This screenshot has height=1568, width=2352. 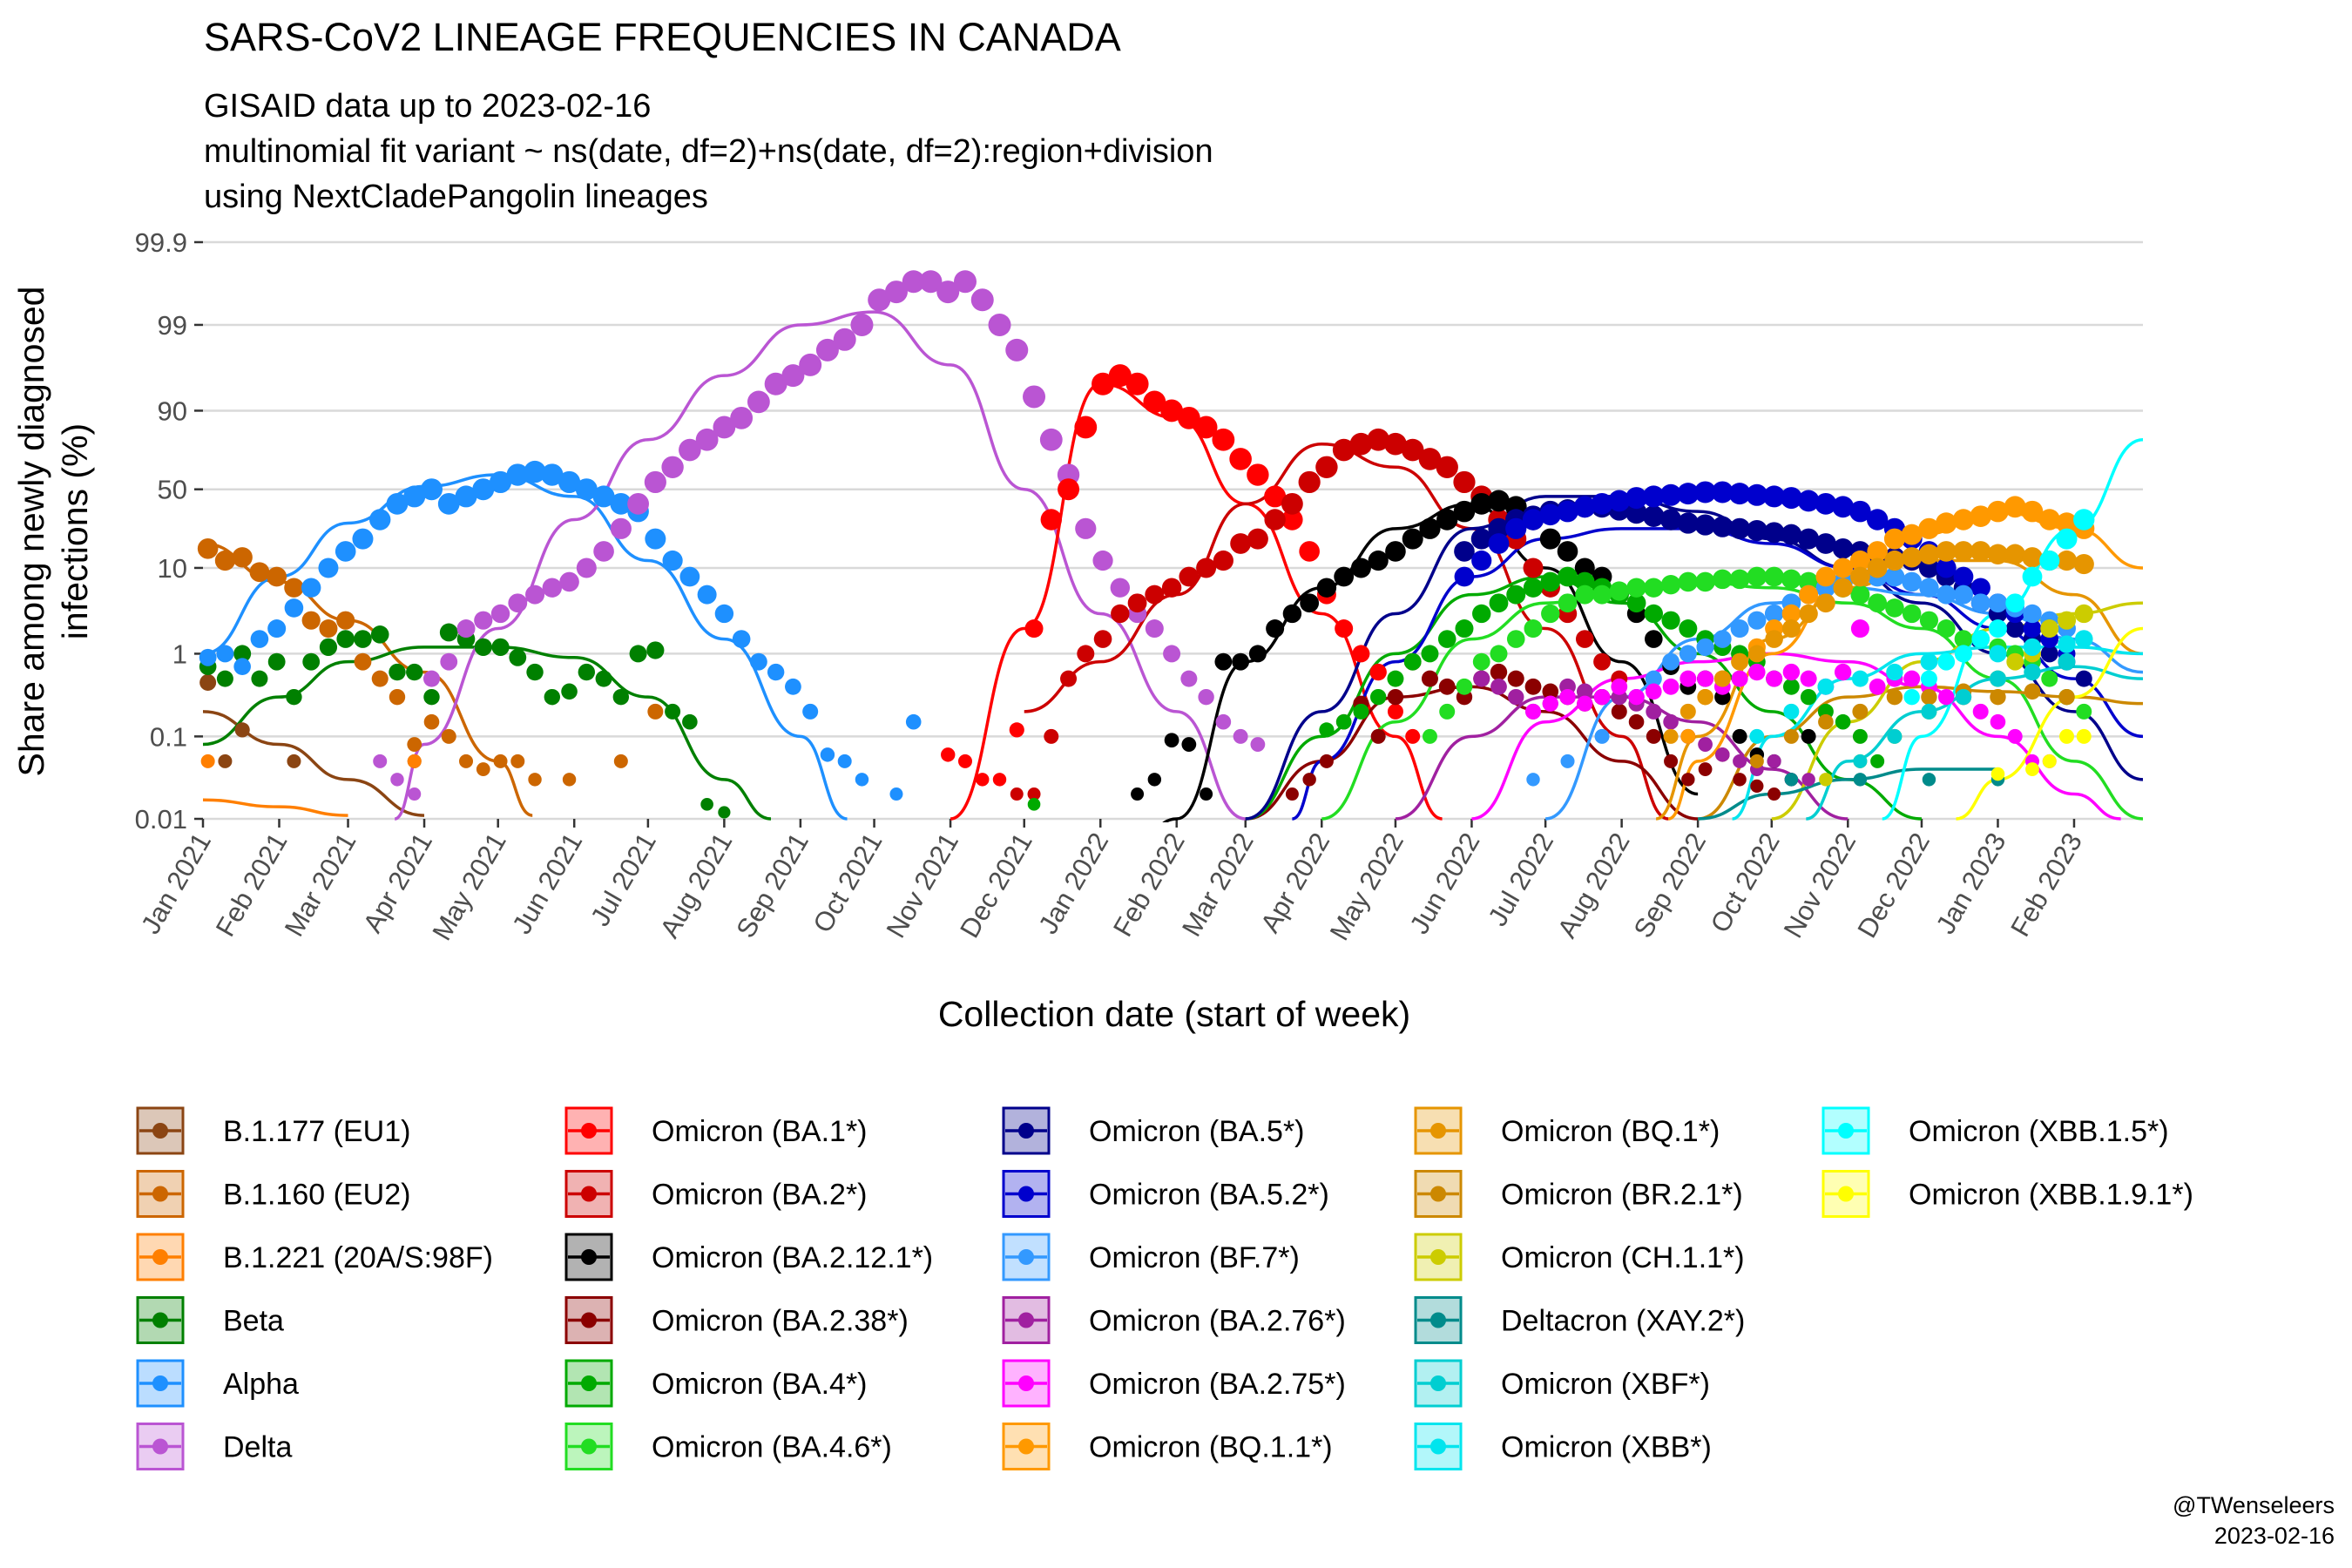 What do you see at coordinates (1670, 885) in the screenshot?
I see `x-tick-label: Sep 2022` at bounding box center [1670, 885].